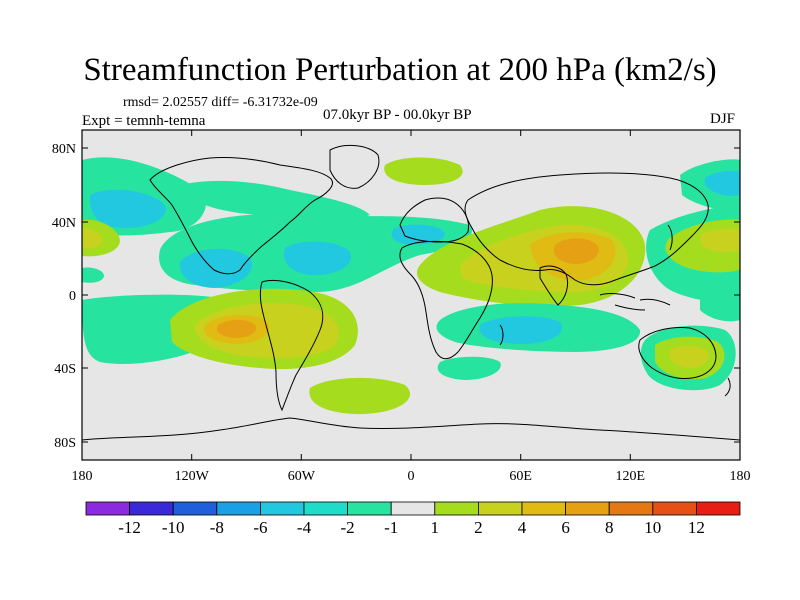  I want to click on rmsd-label: rmsd= 2.02557 diff= -6.31732e-09, so click(220, 102).